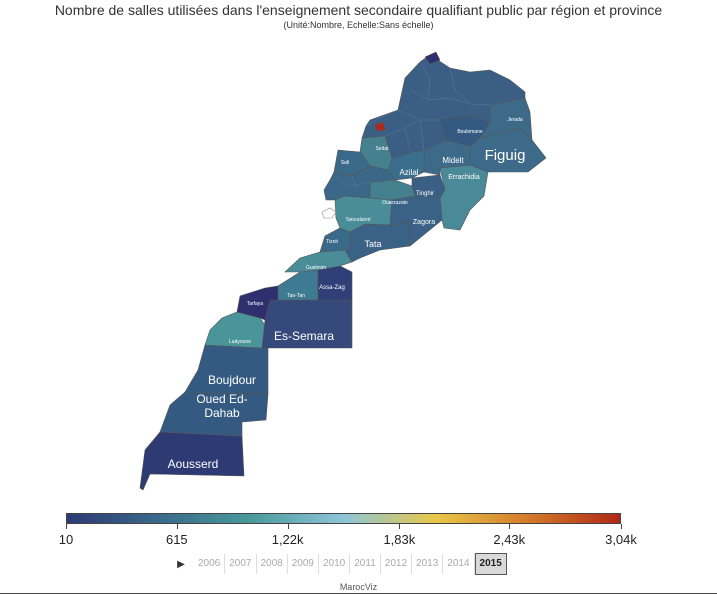 The height and width of the screenshot is (595, 717). I want to click on label-oued-ed-dahab-1: Oued Ed-, so click(221, 399).